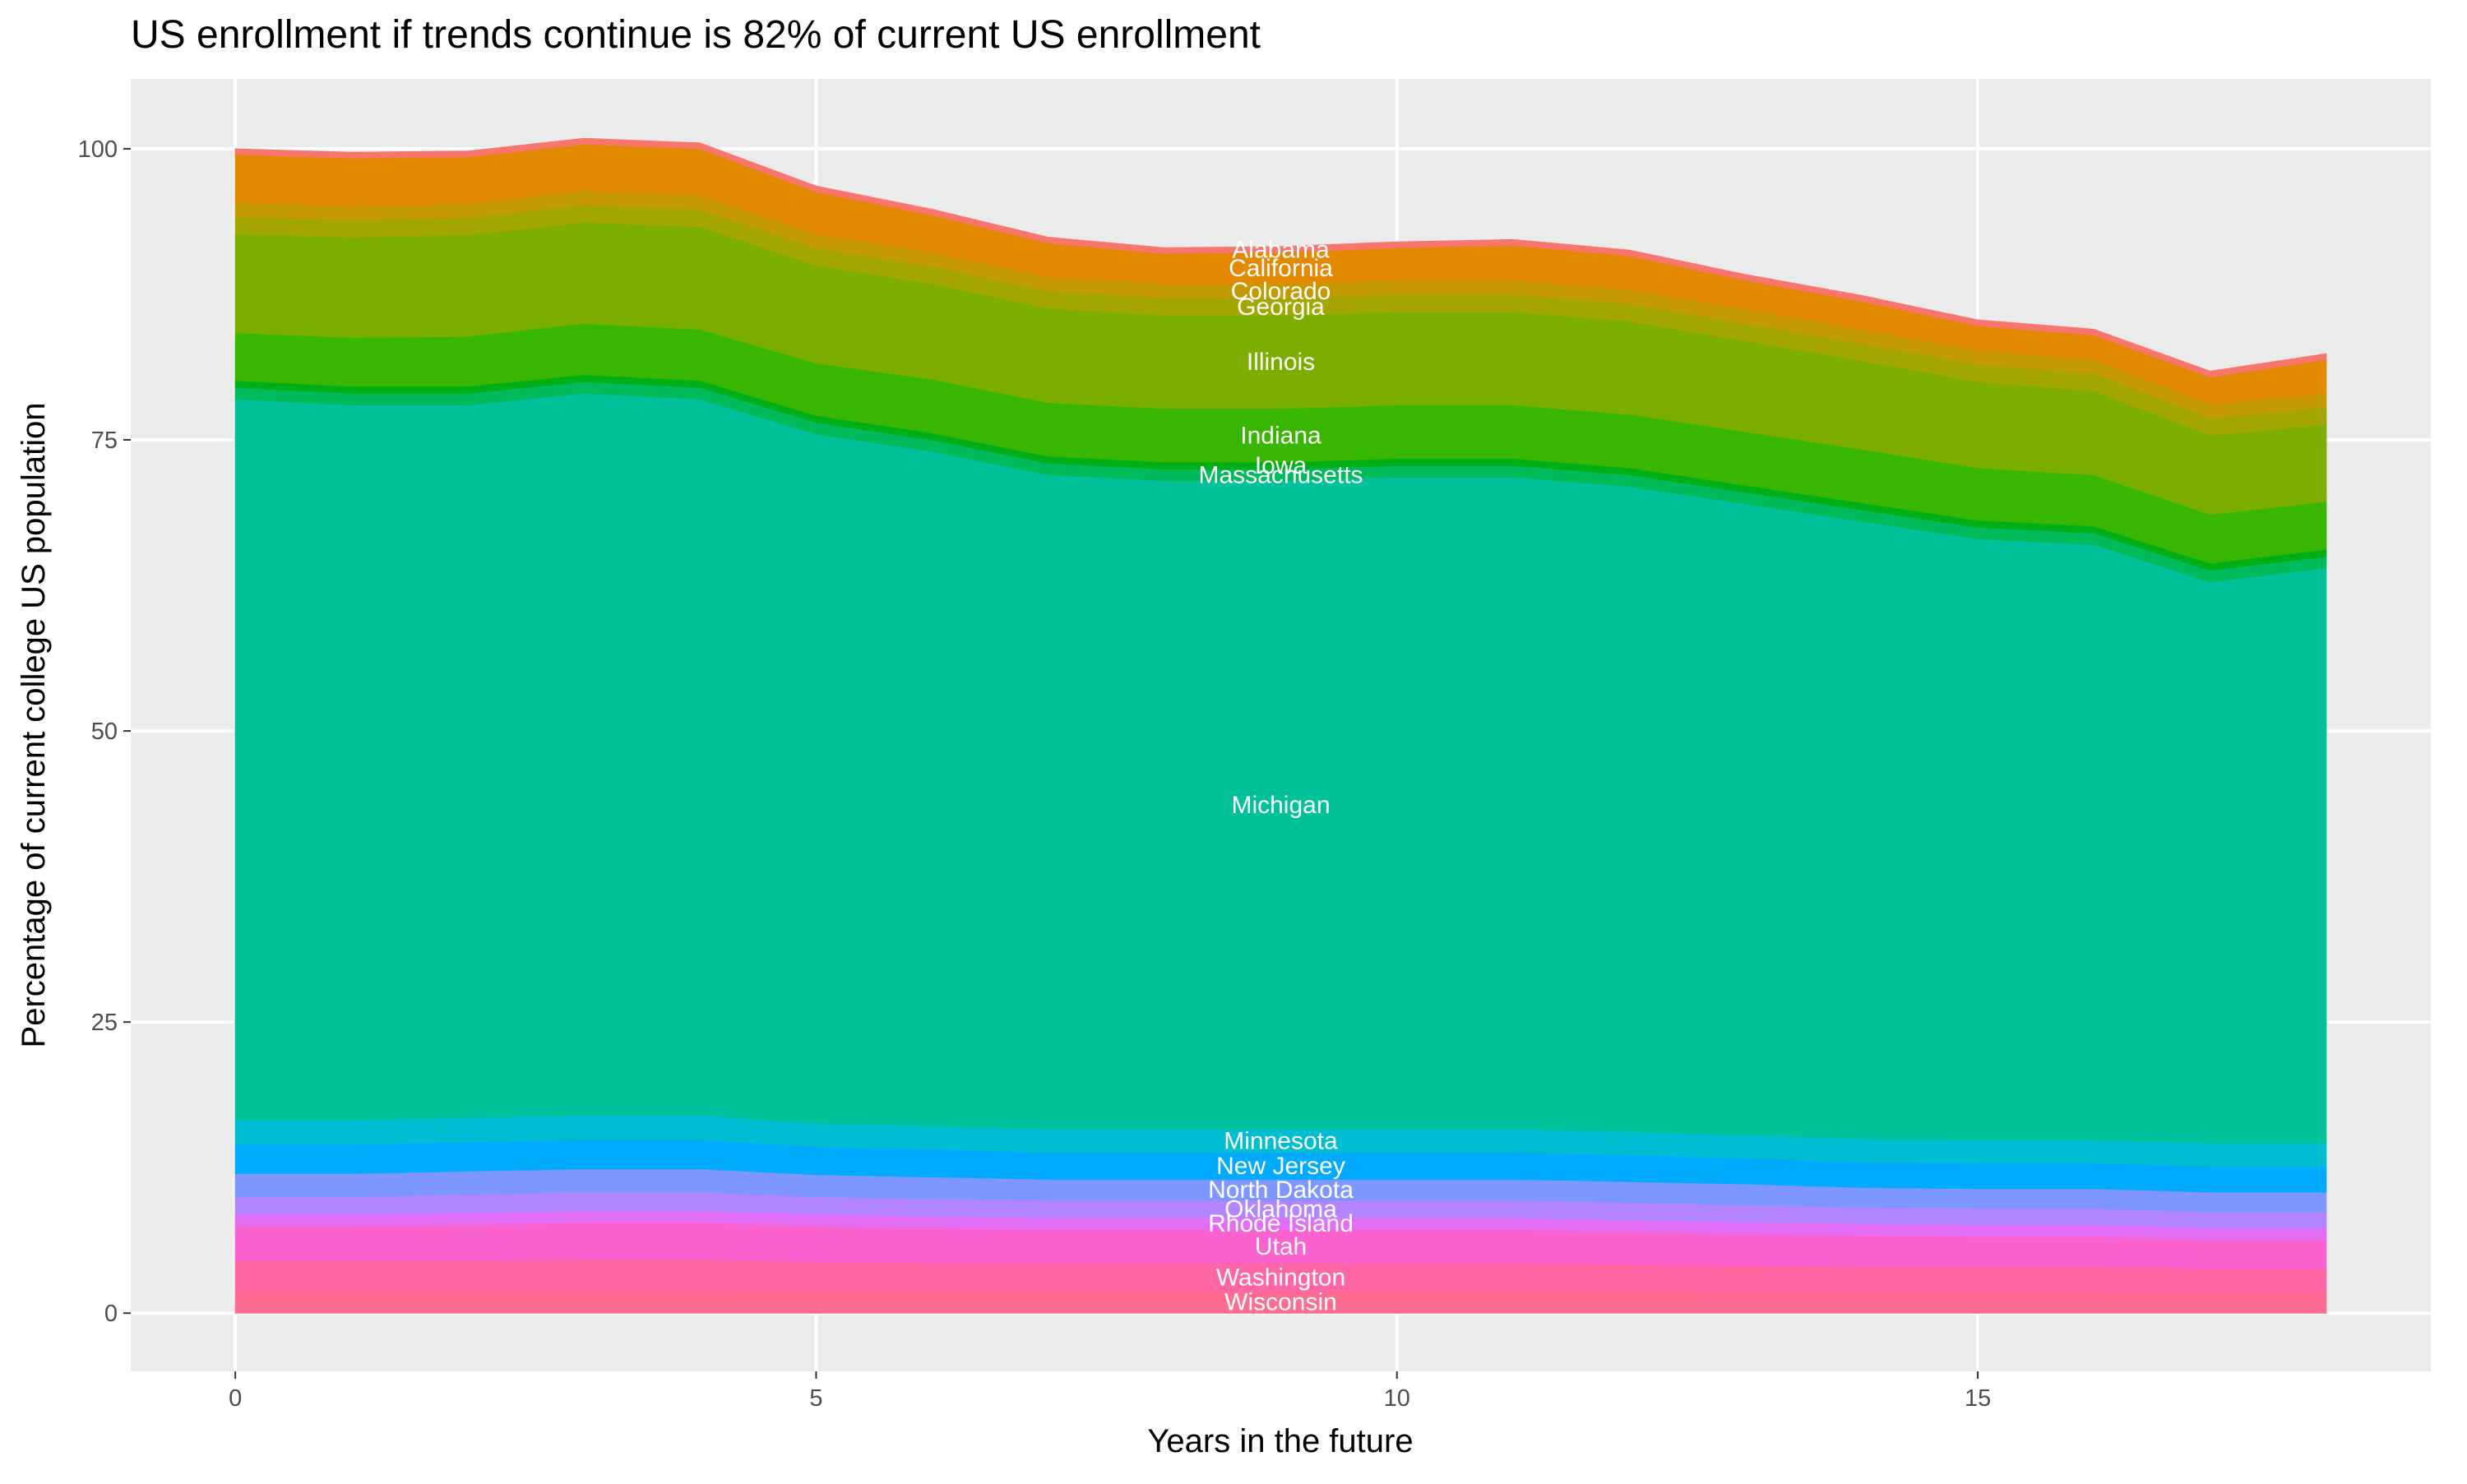  I want to click on x-axis-title: Years in the future, so click(1280, 1441).